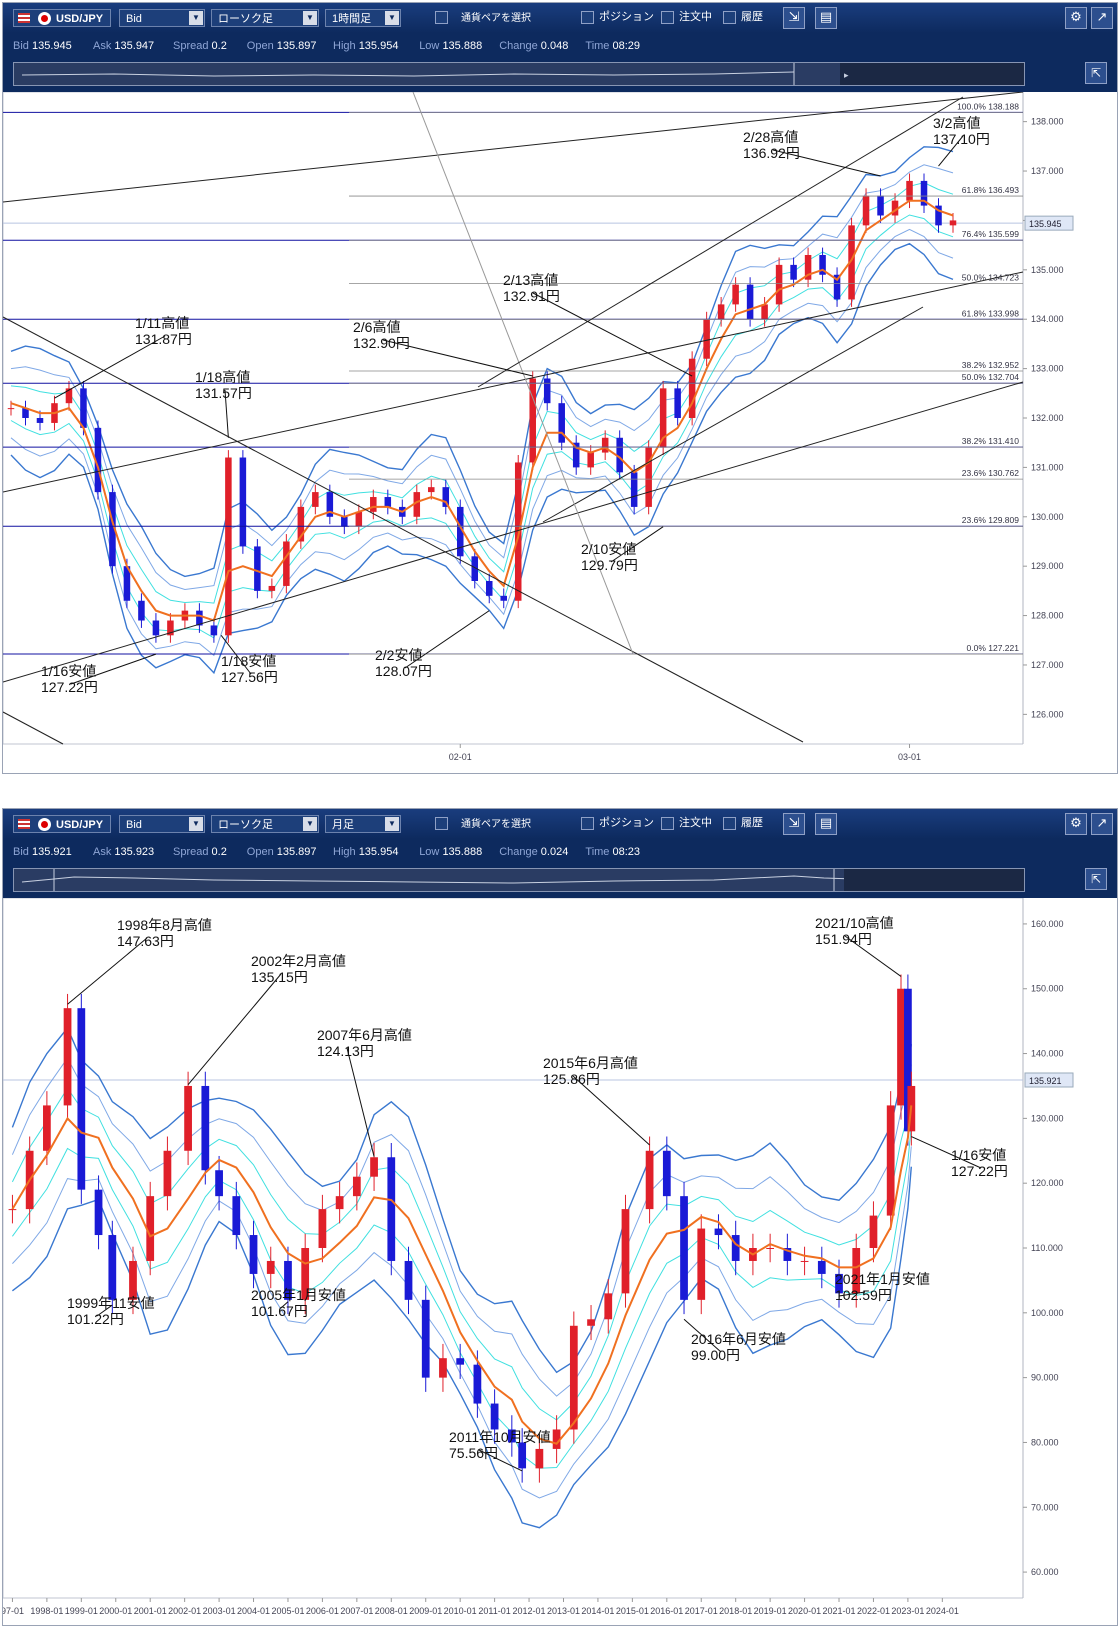 Image resolution: width=1118 pixels, height=1626 pixels. Describe the element at coordinates (460, 1611) in the screenshot. I see `x-tick-label: 2010-01` at that location.